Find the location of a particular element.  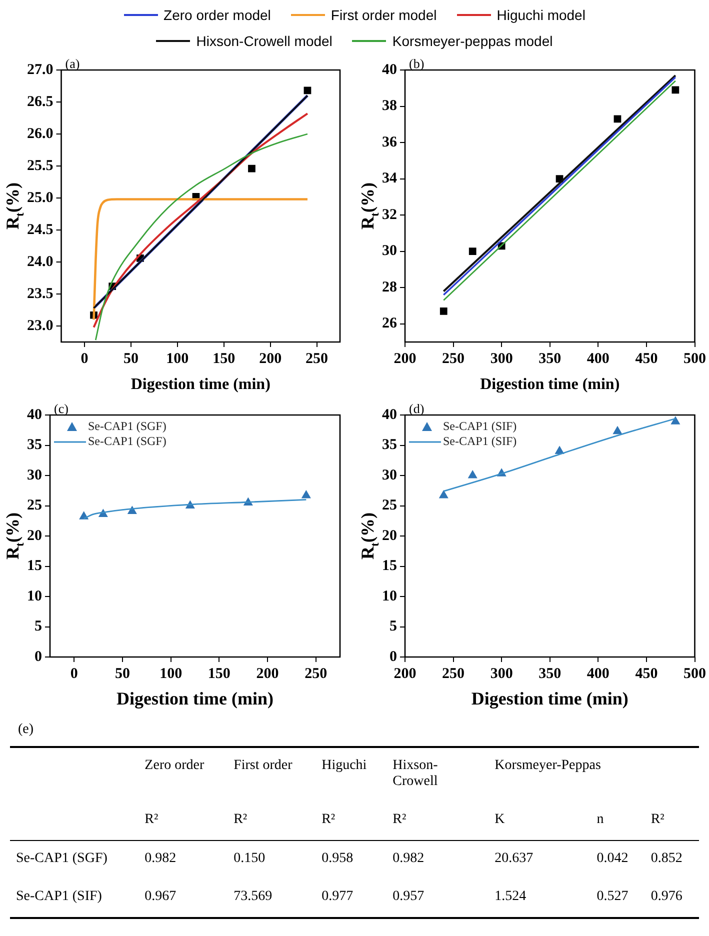

y-tick-label: 25.0 is located at coordinates (40, 198).